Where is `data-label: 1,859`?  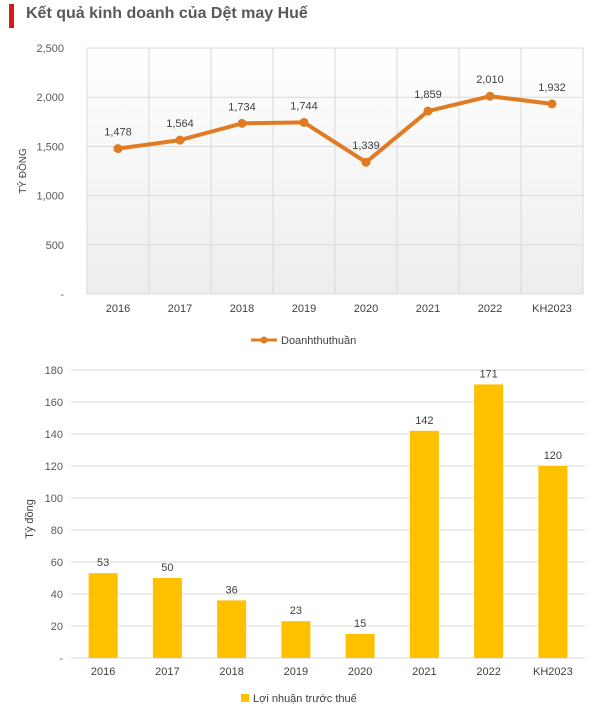
data-label: 1,859 is located at coordinates (428, 95).